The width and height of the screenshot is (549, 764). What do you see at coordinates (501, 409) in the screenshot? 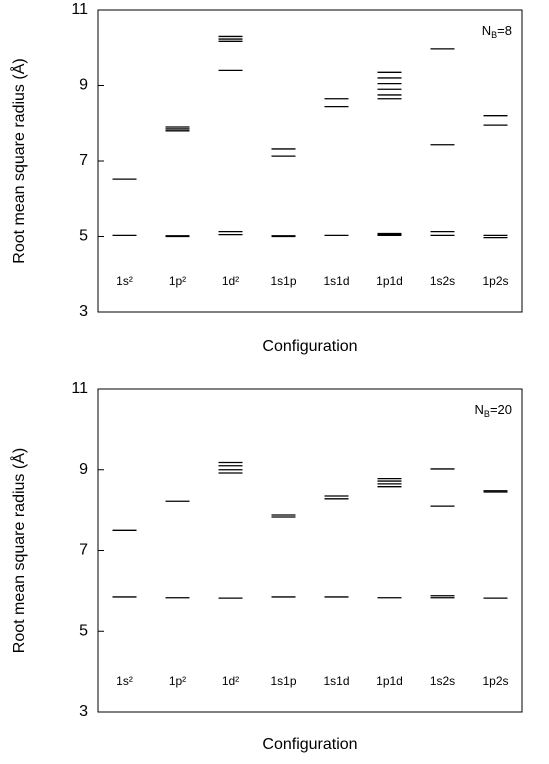
I see `annotation-rest: =20` at bounding box center [501, 409].